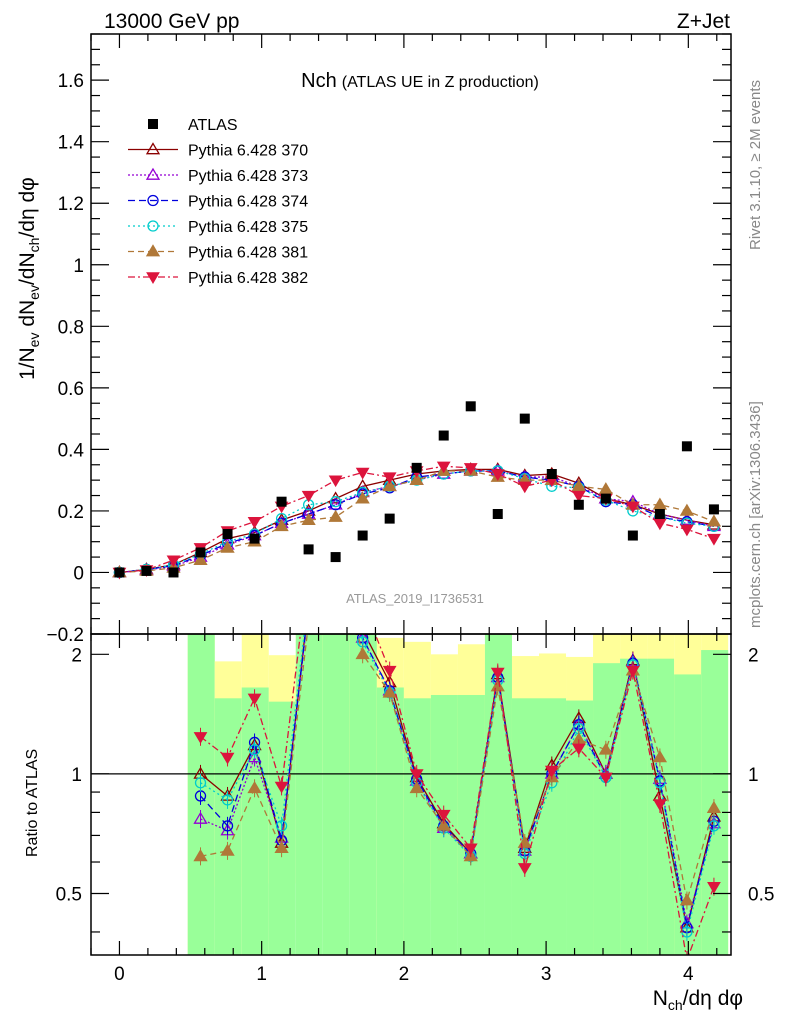 The width and height of the screenshot is (786, 1024). Describe the element at coordinates (546, 974) in the screenshot. I see `x-tick-label: 3` at that location.